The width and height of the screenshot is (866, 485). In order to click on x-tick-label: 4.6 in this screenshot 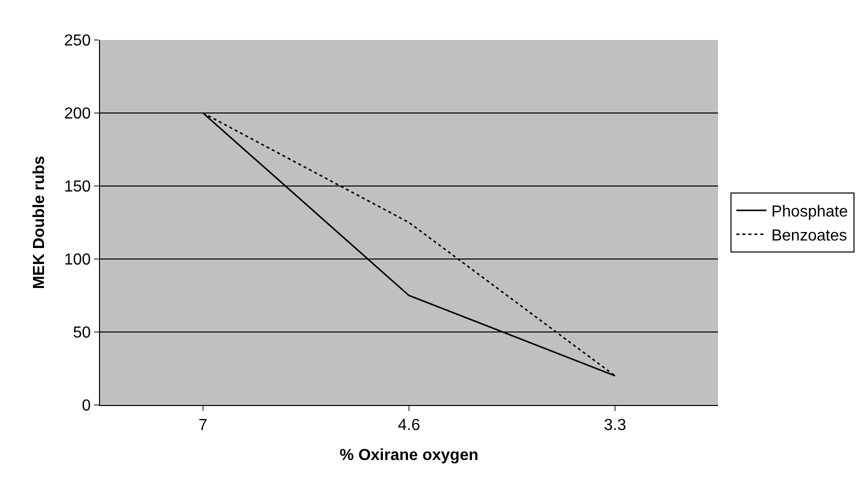, I will do `click(409, 425)`.